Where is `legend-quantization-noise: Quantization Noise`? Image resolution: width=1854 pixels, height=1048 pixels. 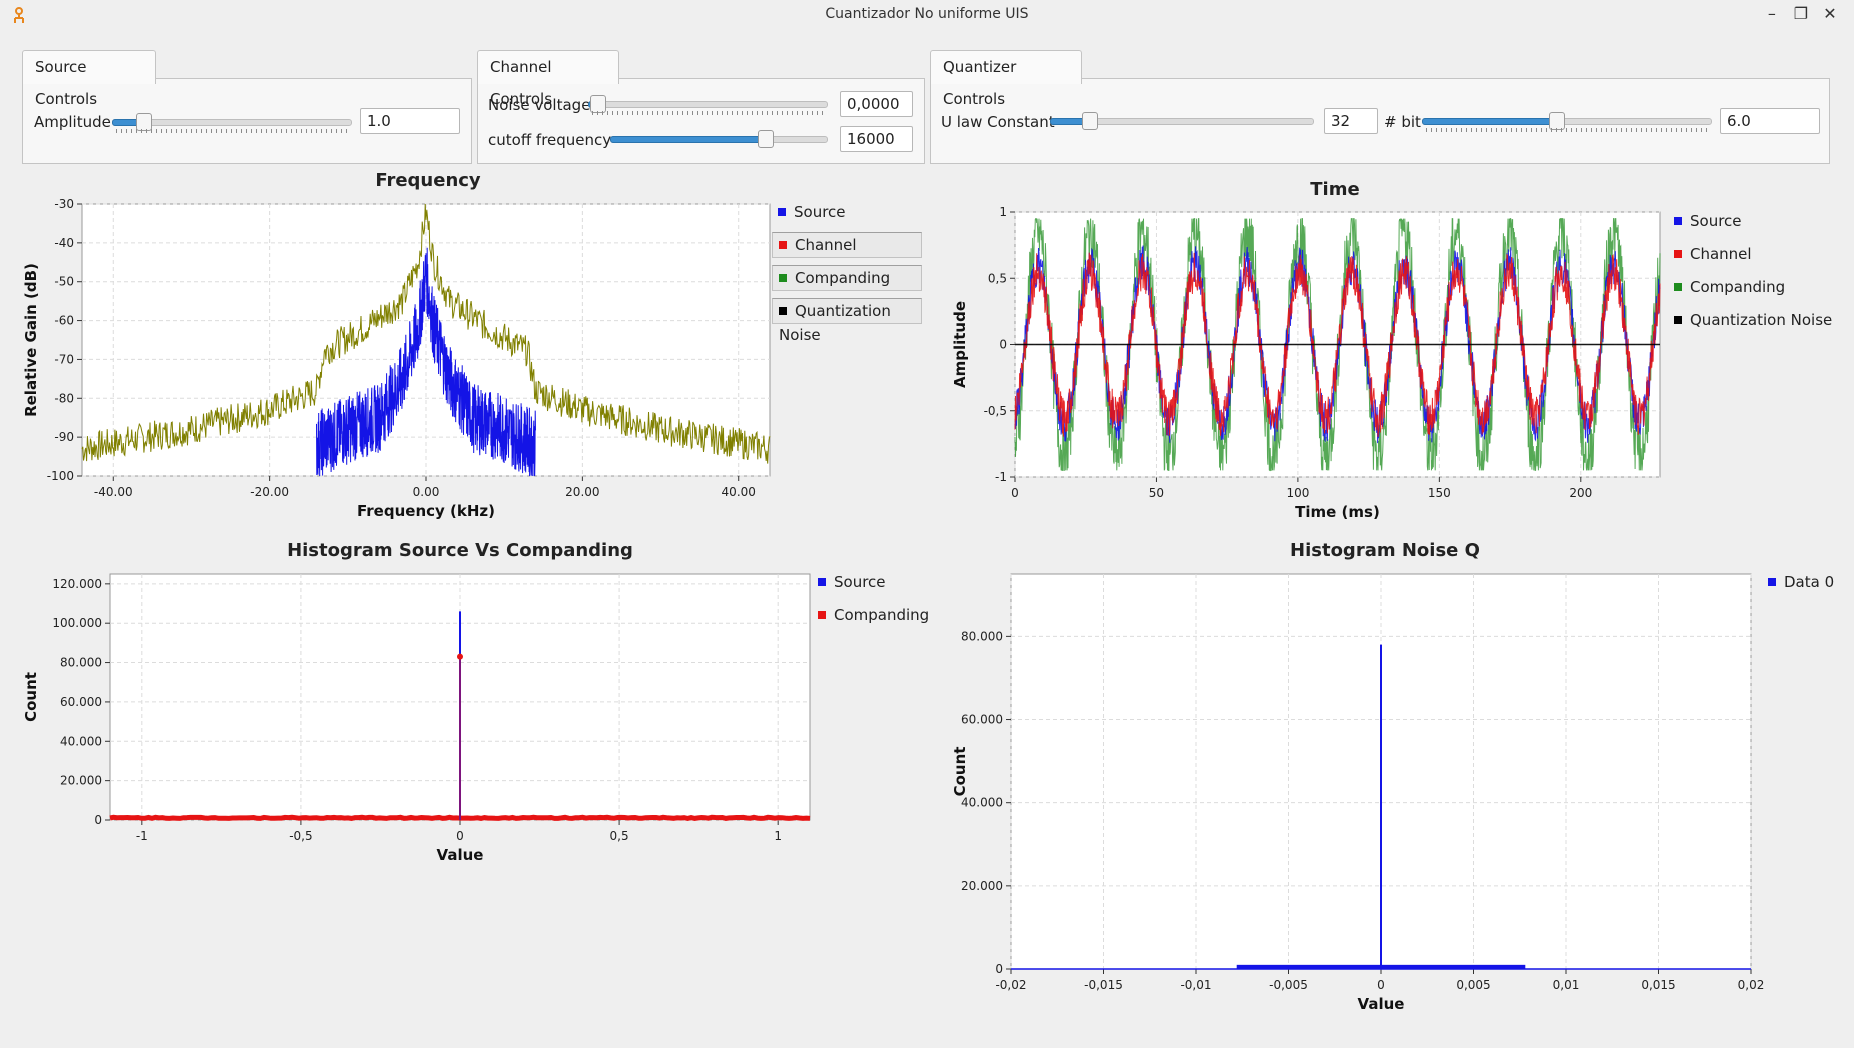 legend-quantization-noise: Quantization Noise is located at coordinates (847, 321).